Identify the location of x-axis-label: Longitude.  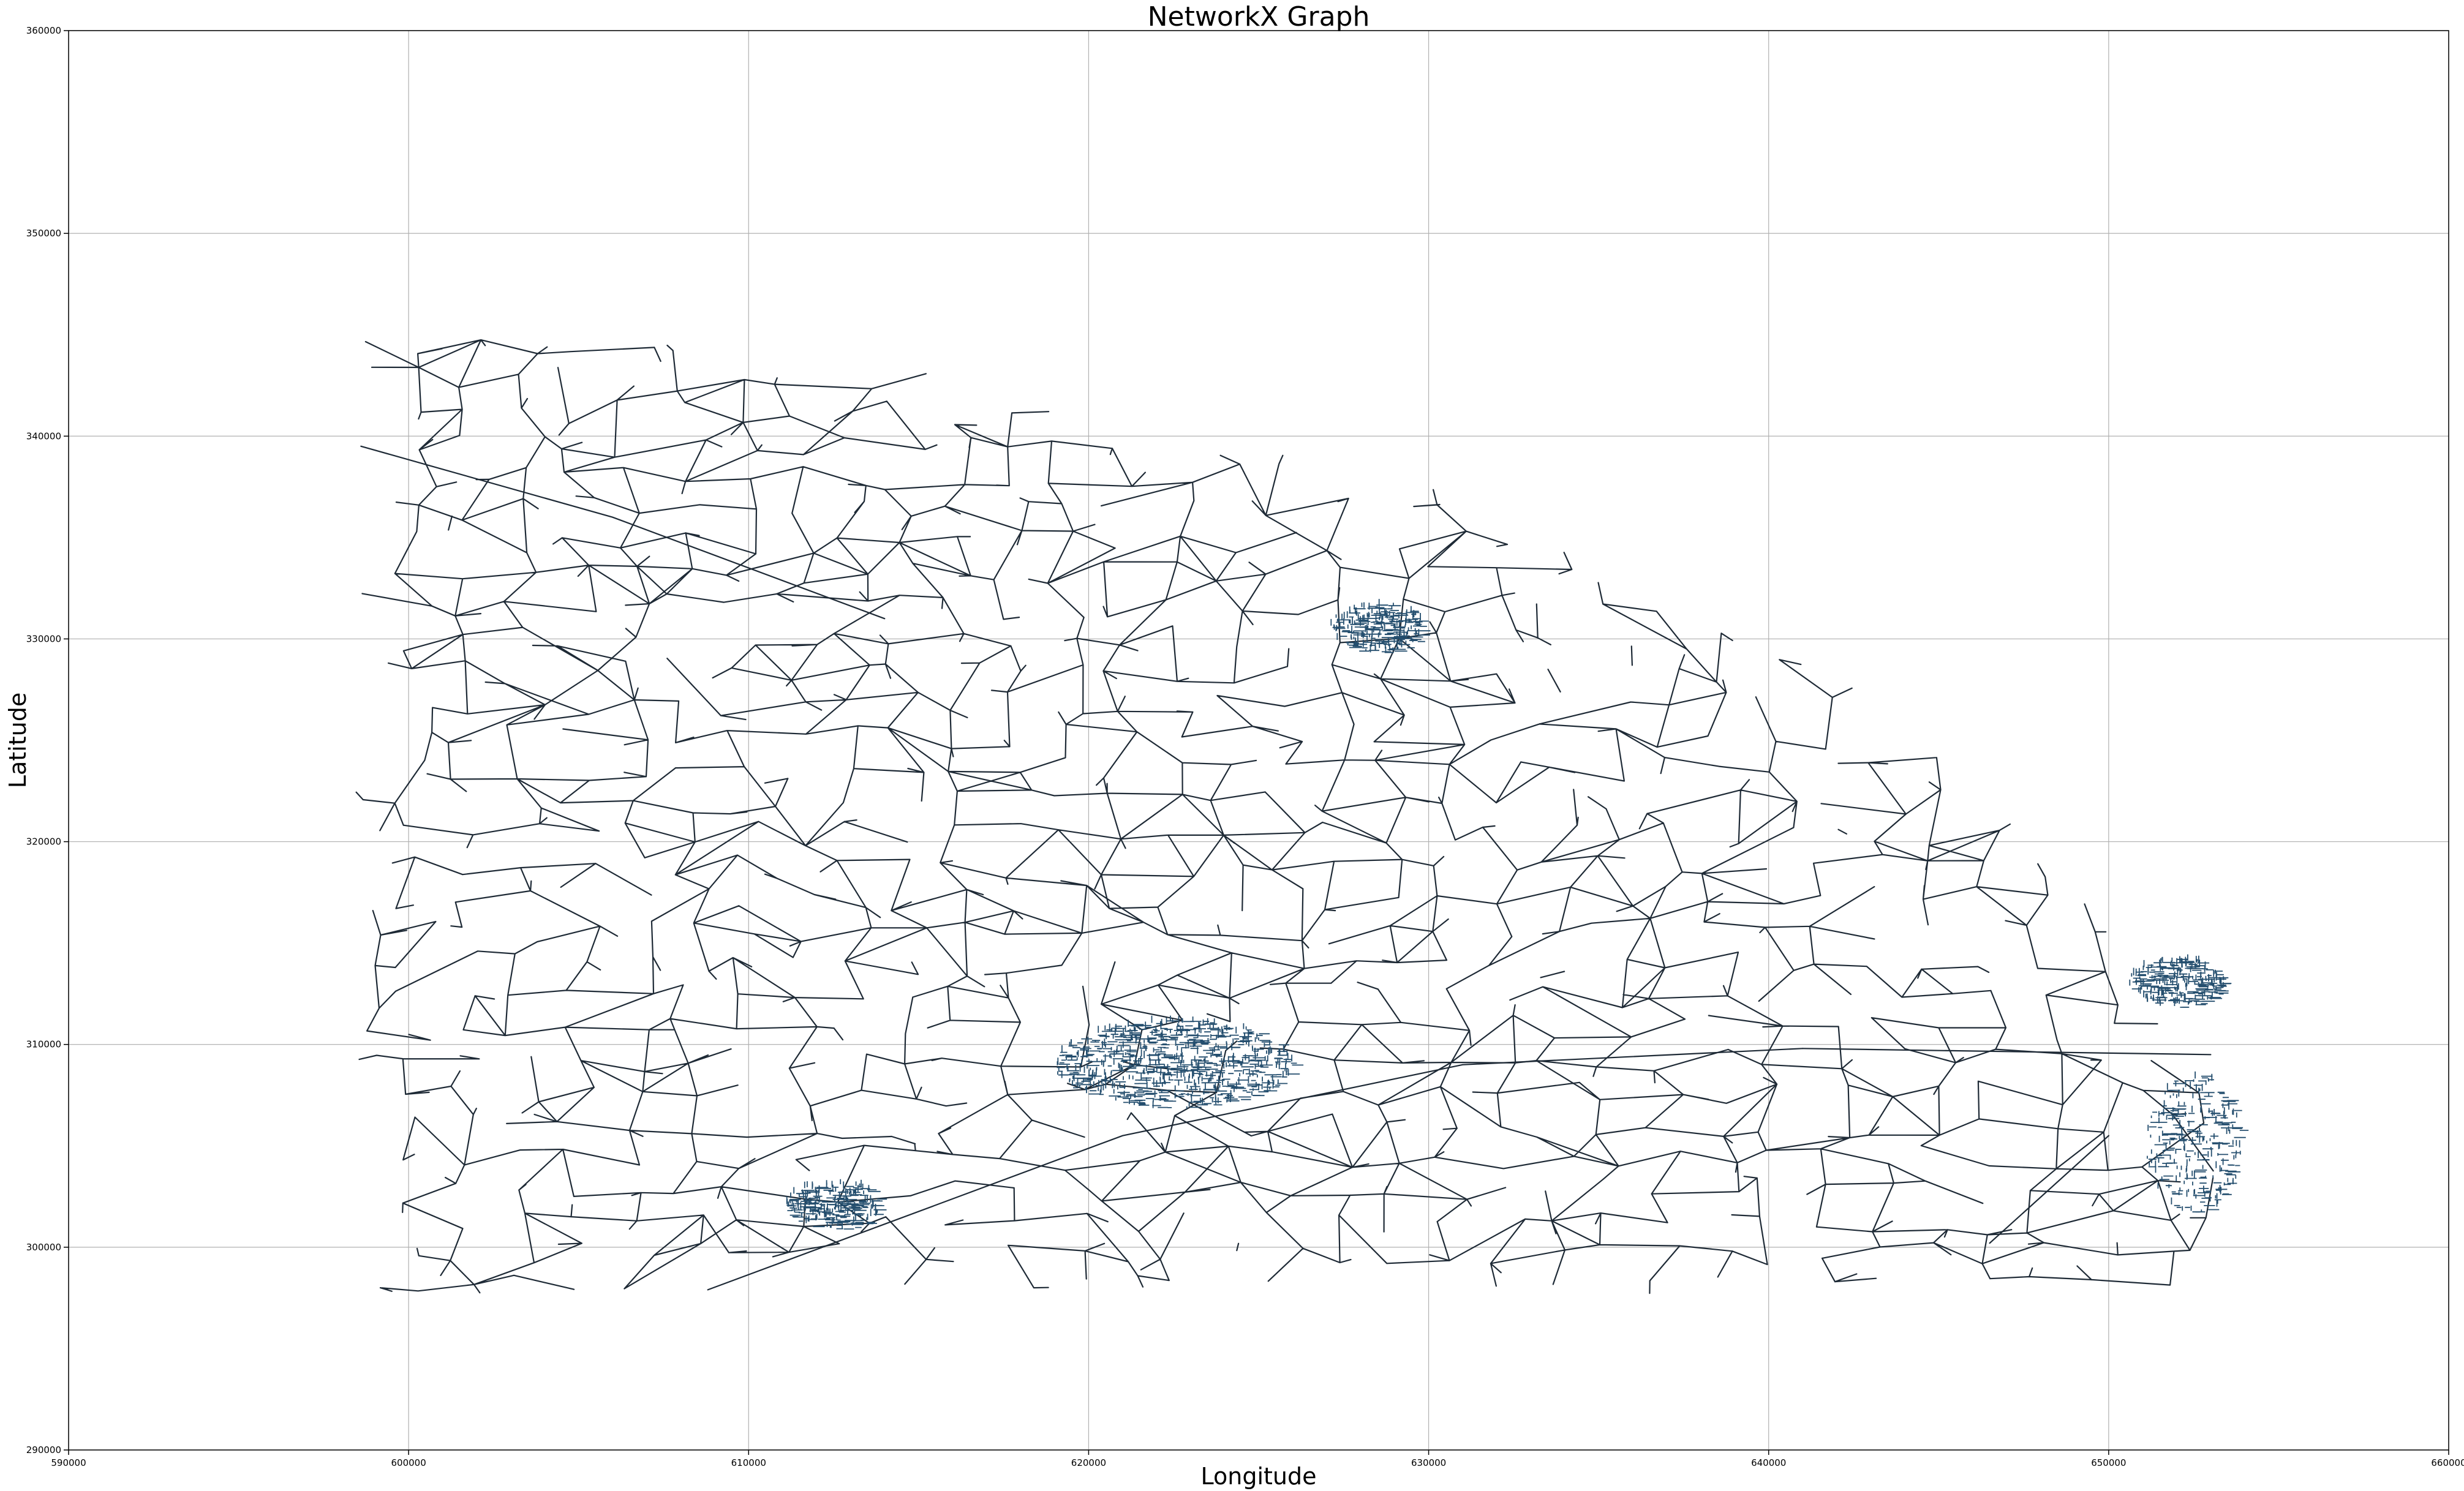
(1259, 1477).